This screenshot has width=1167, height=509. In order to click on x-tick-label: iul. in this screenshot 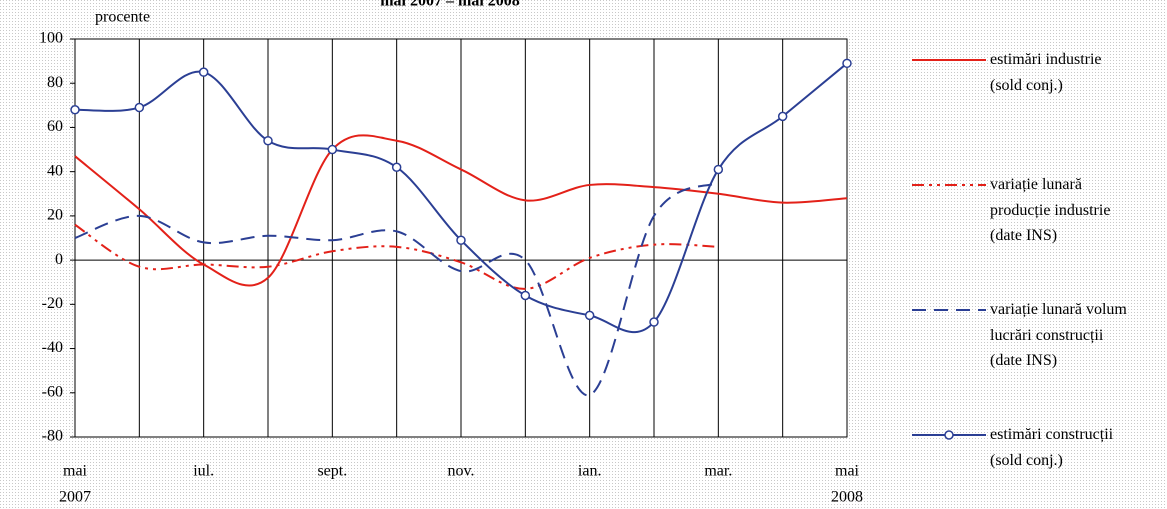, I will do `click(203, 471)`.